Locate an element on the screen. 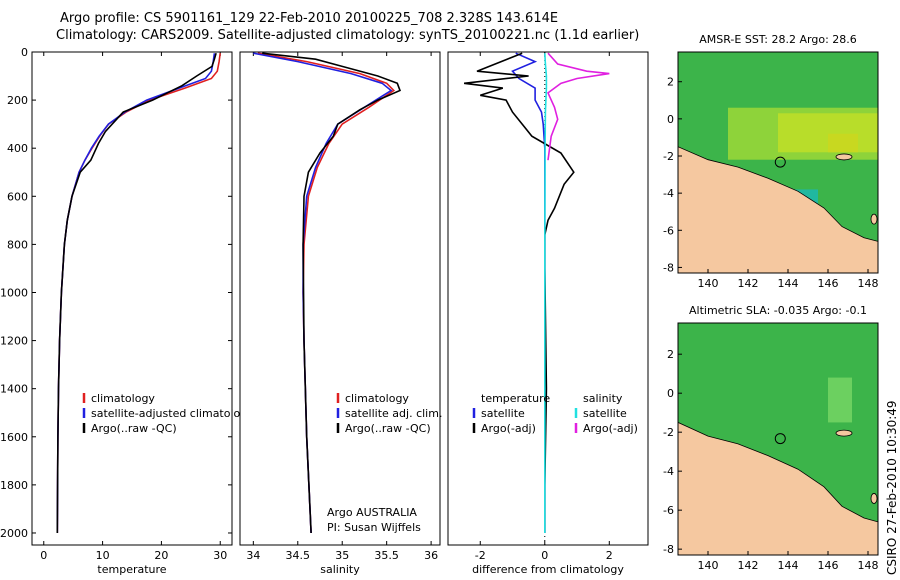 The width and height of the screenshot is (900, 580). sla-map-title: Altimetric SLA: -0.035 Argo: -0.1 is located at coordinates (778, 310).